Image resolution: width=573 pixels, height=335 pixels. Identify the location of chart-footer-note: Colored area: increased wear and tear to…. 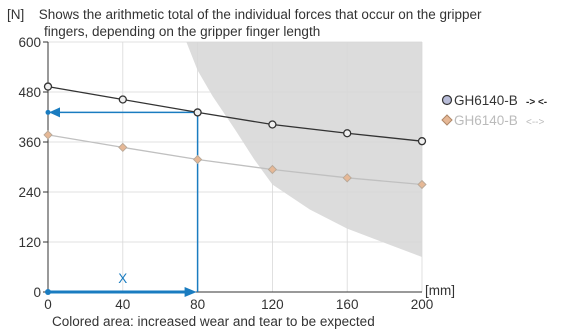
(213, 321).